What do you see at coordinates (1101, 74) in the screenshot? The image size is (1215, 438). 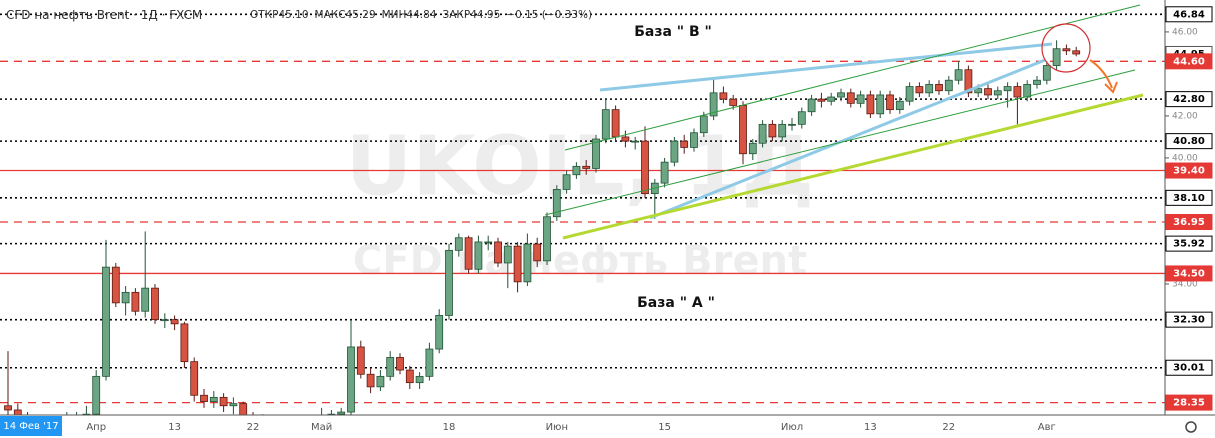 I see `arrow` at bounding box center [1101, 74].